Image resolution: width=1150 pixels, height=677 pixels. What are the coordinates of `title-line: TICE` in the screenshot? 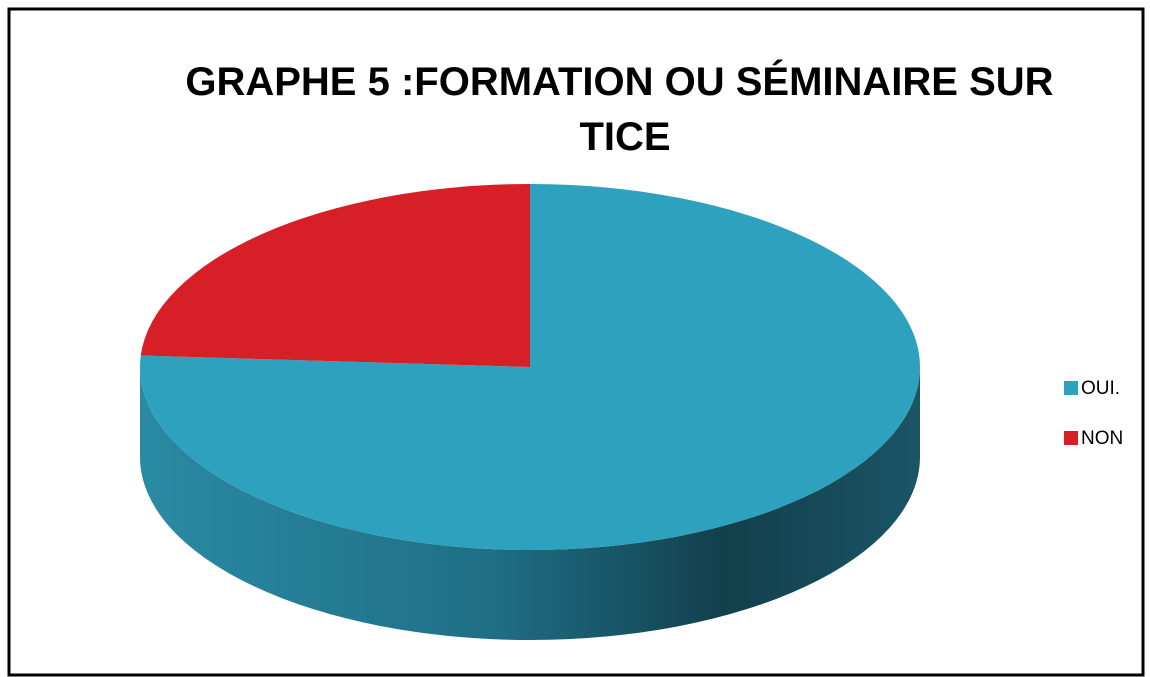 It's located at (624, 137).